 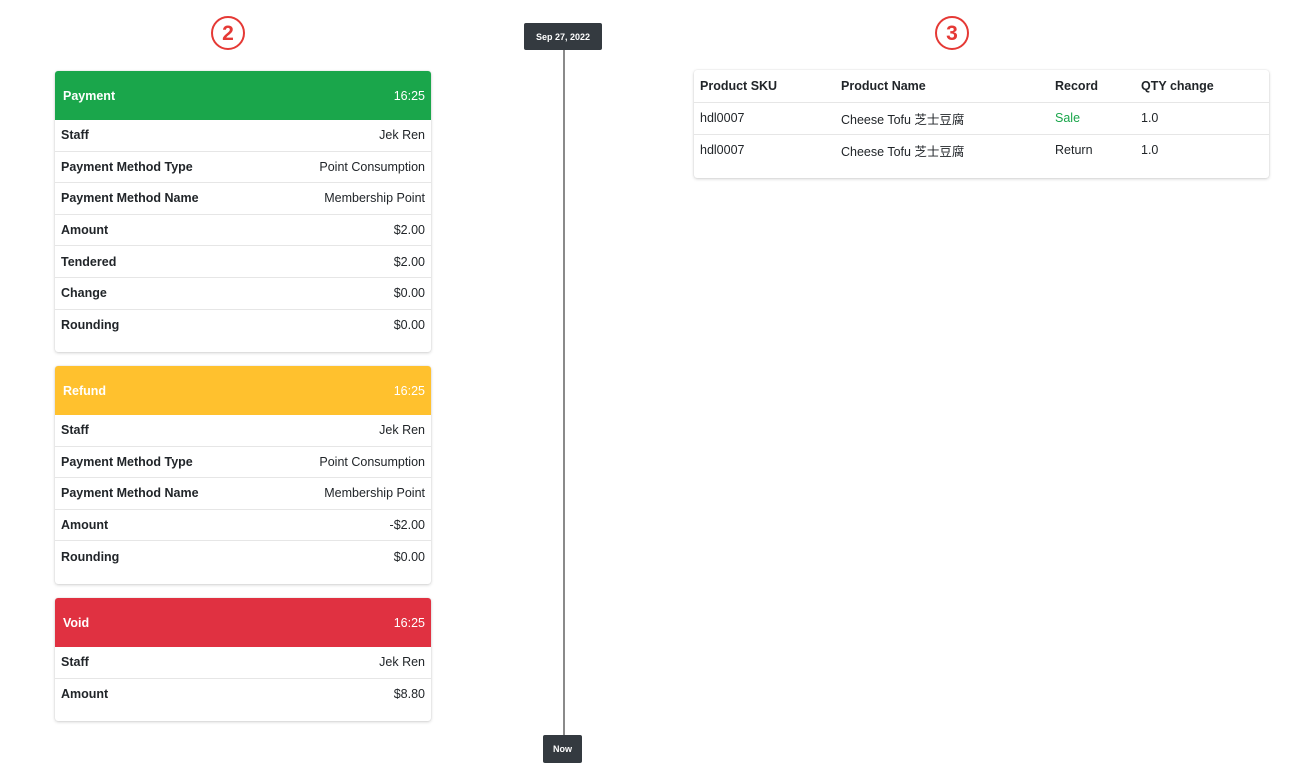 I want to click on timeline-line, so click(x=564, y=393).